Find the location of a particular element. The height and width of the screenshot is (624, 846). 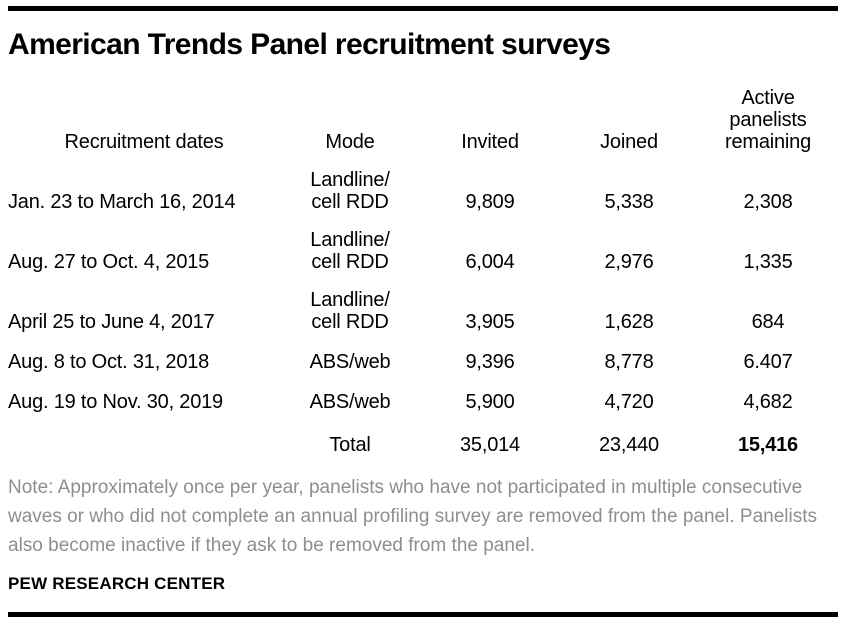

total-active-cell: 15,416 is located at coordinates (768, 445).